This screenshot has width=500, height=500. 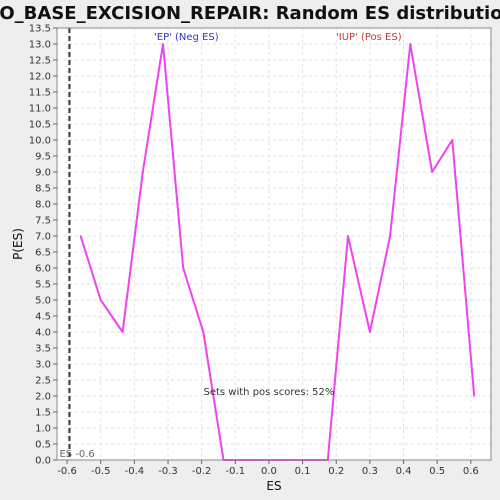 I want to click on y-tick-label: 11.5, so click(x=40, y=93).